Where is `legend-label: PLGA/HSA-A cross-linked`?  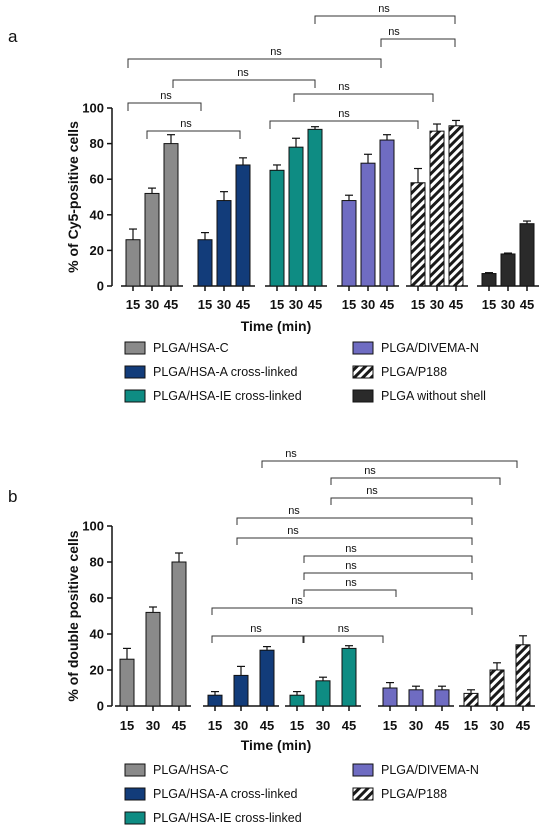 legend-label: PLGA/HSA-A cross-linked is located at coordinates (225, 372).